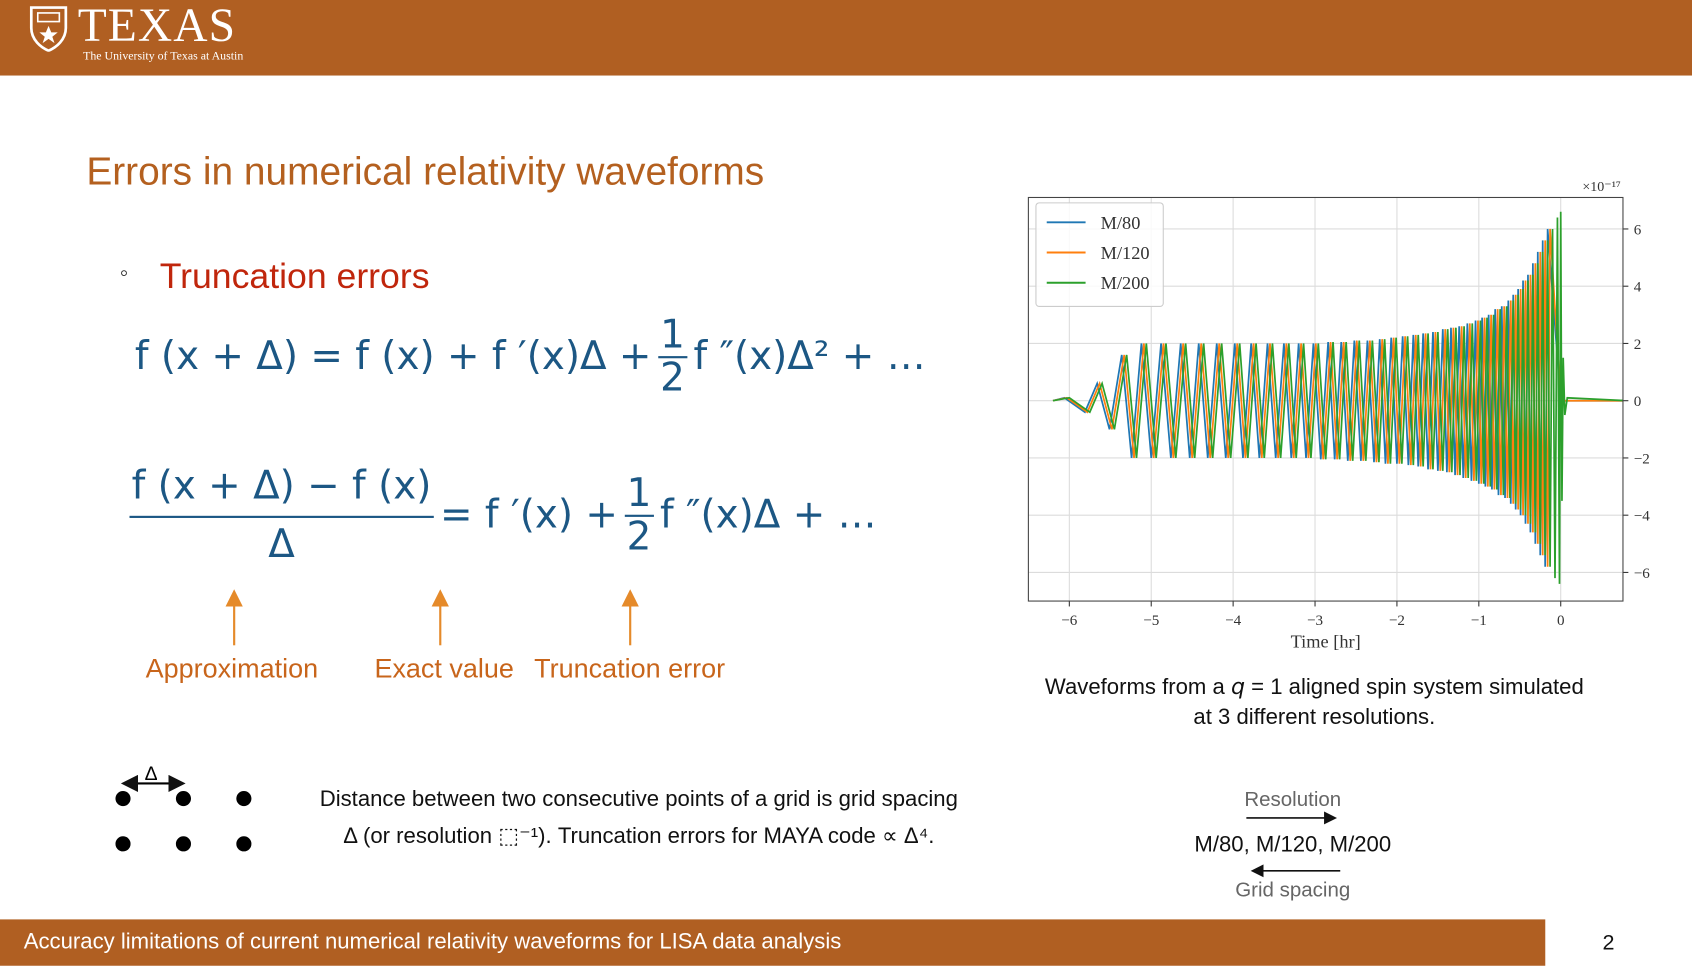  What do you see at coordinates (1638, 345) in the screenshot?
I see `y-tick-label: 2` at bounding box center [1638, 345].